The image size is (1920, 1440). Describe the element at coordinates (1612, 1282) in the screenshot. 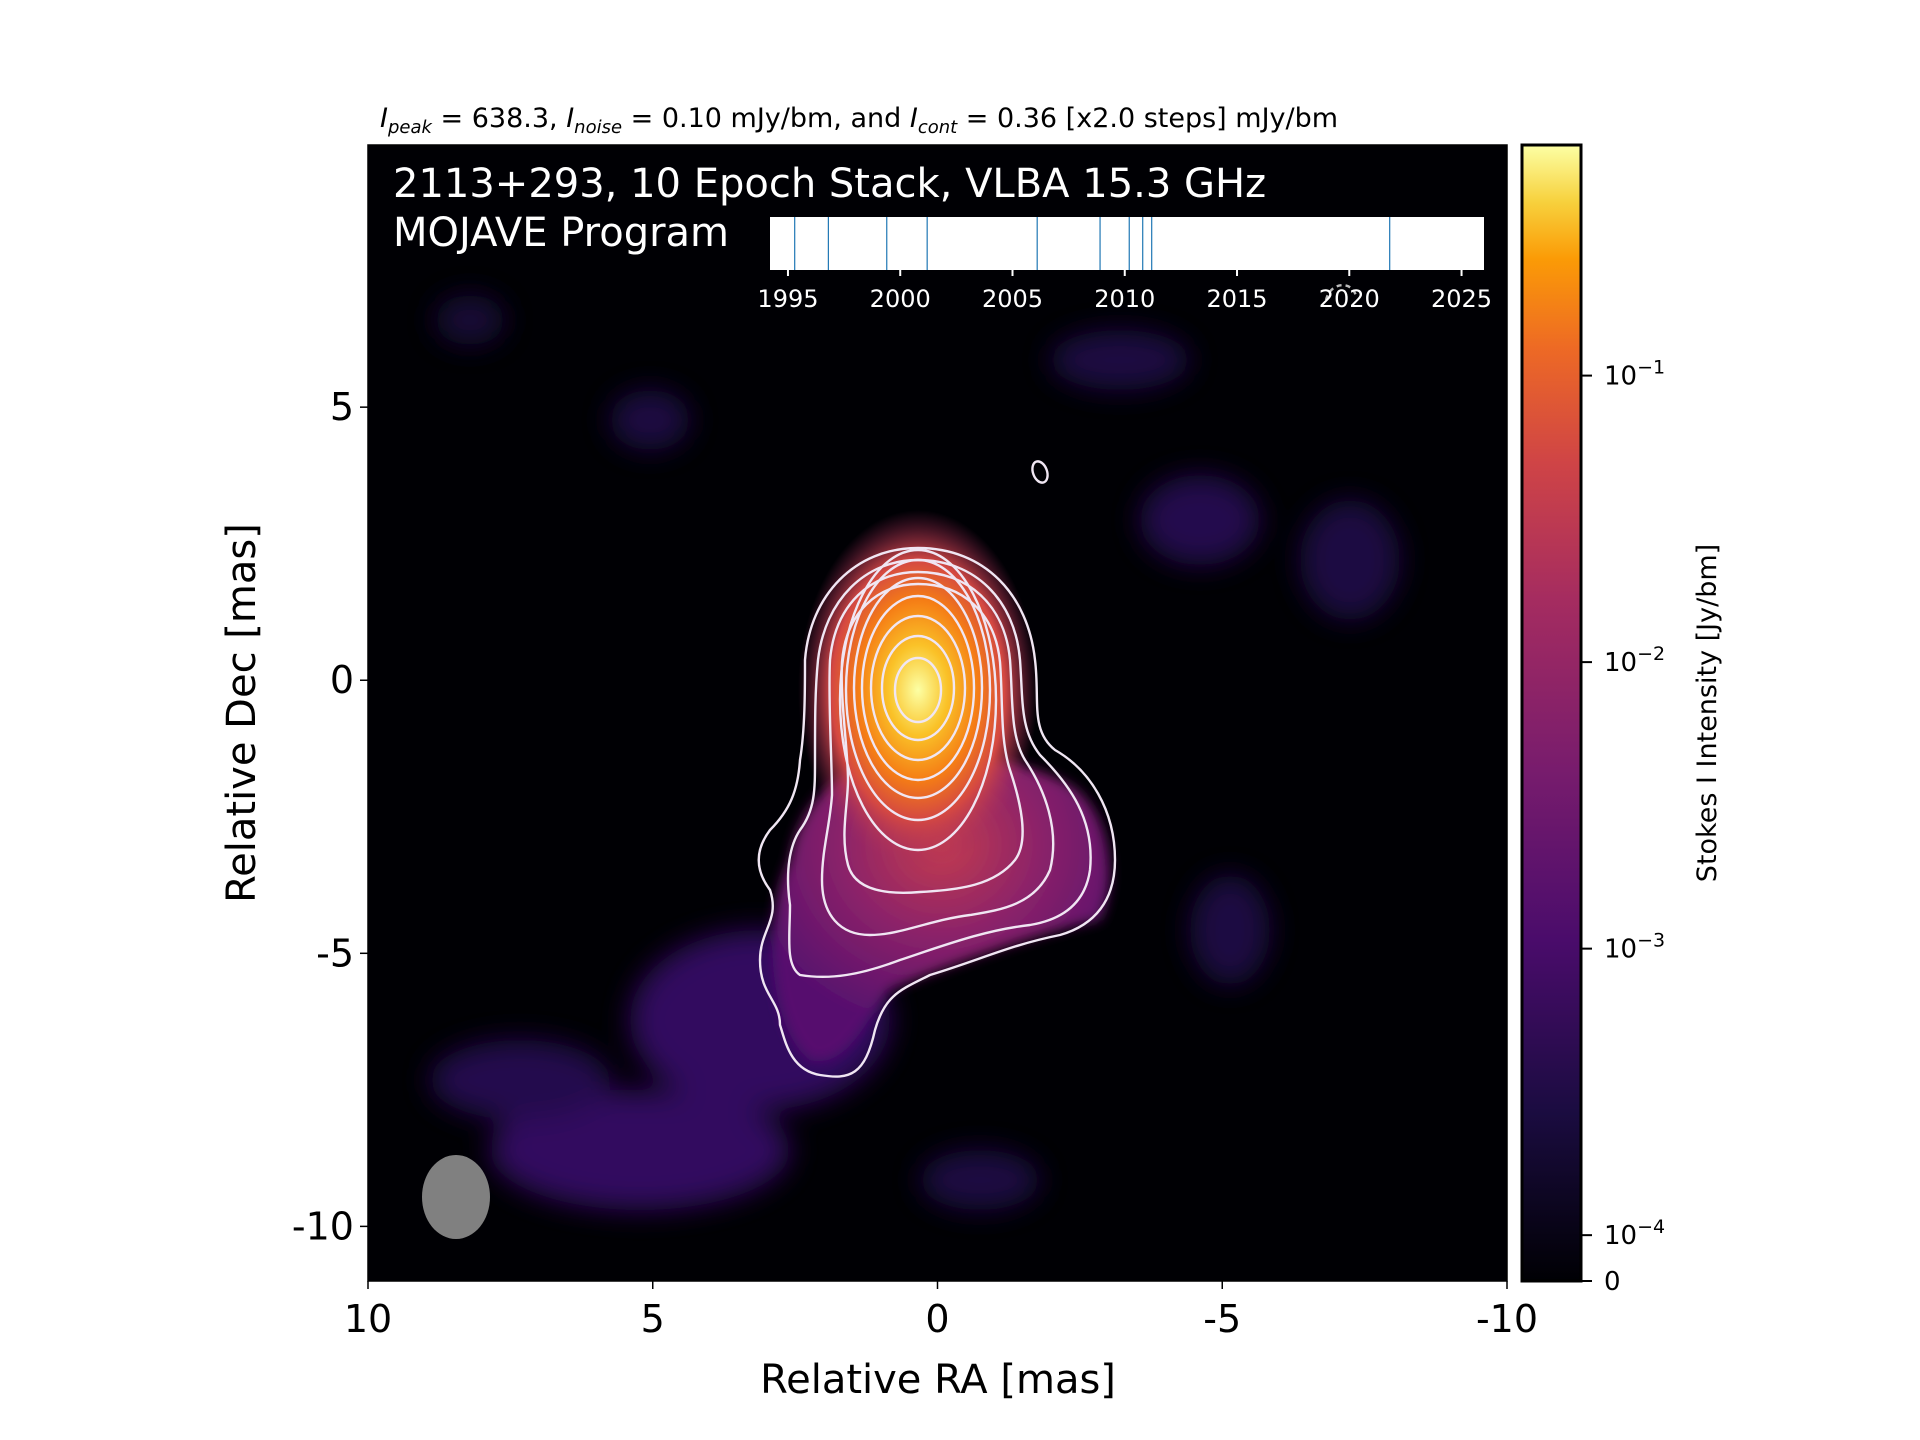

I see `colorbar-tick-label: 0` at that location.